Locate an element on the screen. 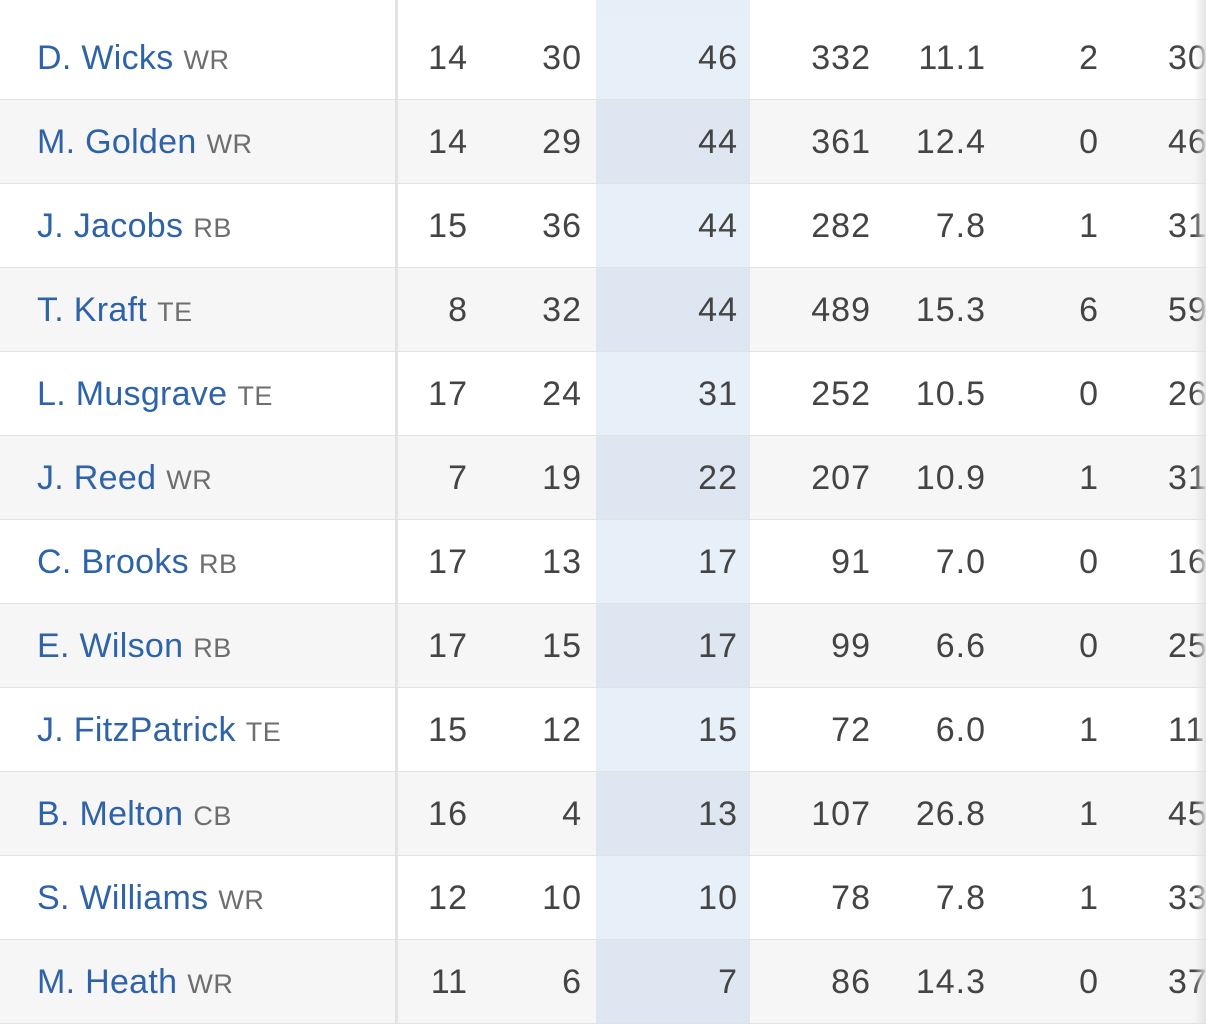 Image resolution: width=1206 pixels, height=1024 pixels. stat-cell: 72 is located at coordinates (851, 730).